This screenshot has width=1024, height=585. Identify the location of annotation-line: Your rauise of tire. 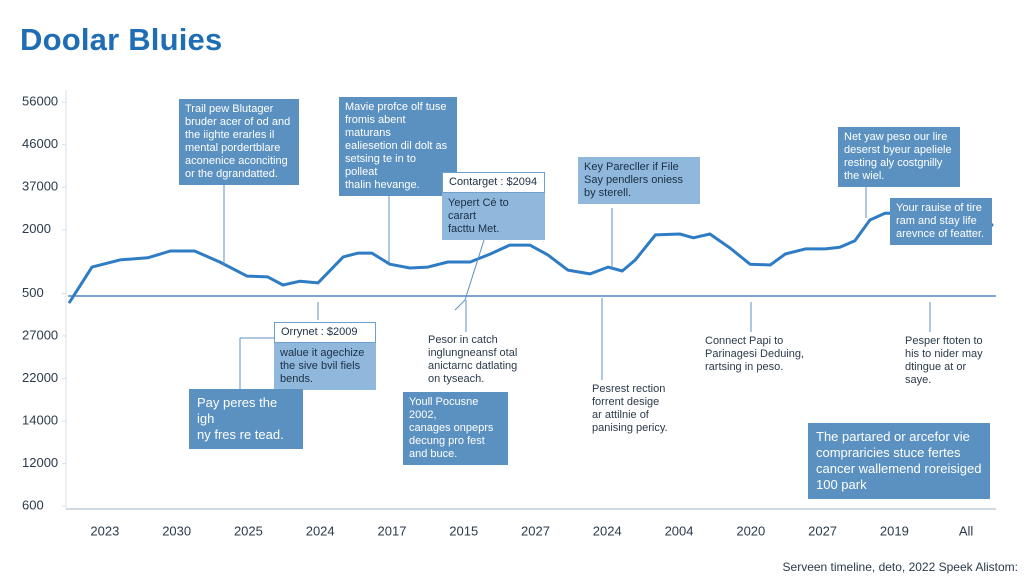
(939, 208).